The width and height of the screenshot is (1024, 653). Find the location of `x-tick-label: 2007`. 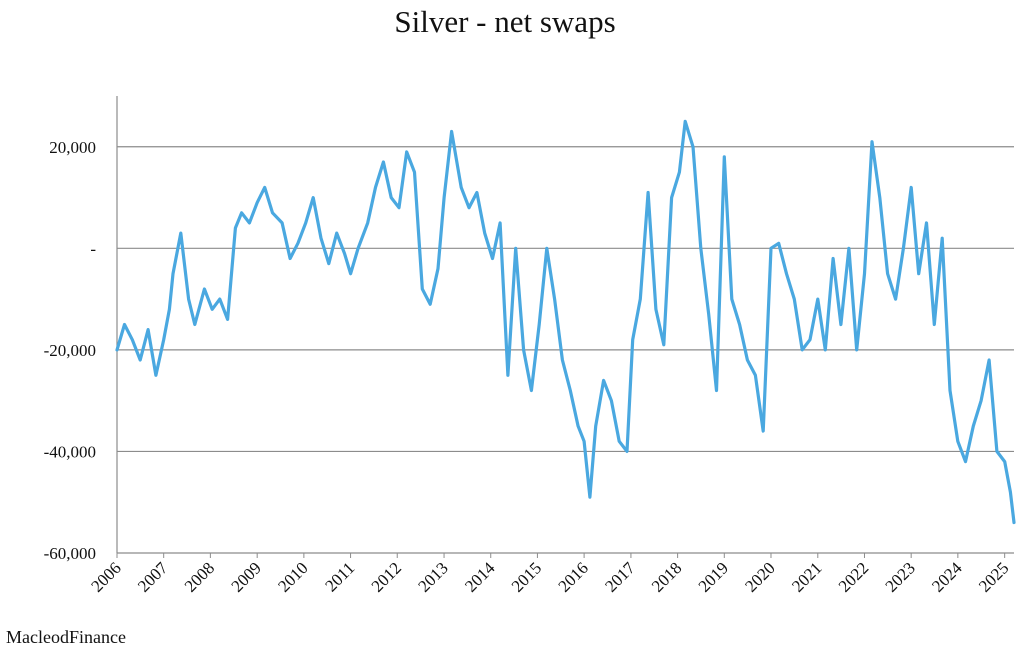

x-tick-label: 2007 is located at coordinates (153, 577).